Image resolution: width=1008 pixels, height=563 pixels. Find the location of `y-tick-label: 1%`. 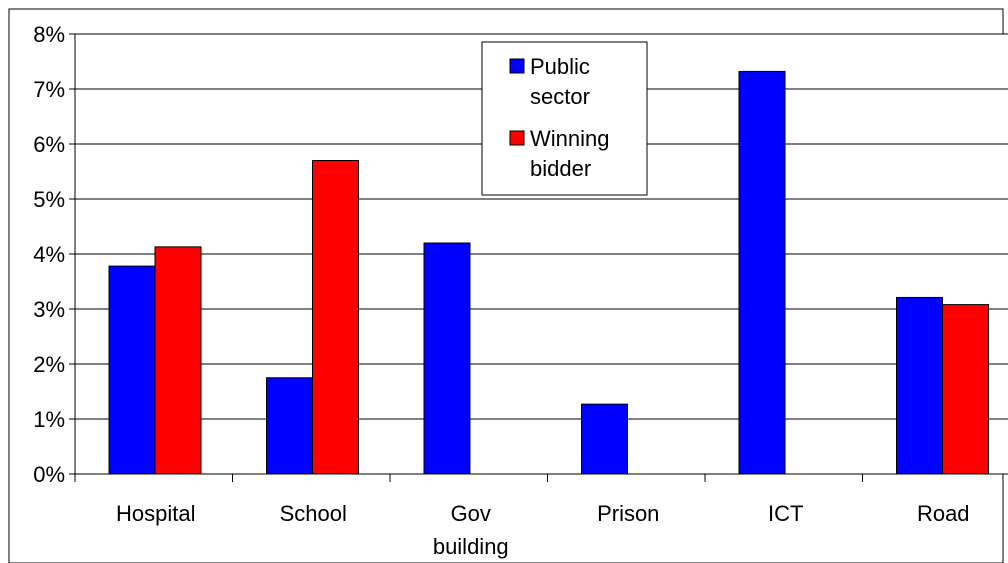

y-tick-label: 1% is located at coordinates (49, 419).